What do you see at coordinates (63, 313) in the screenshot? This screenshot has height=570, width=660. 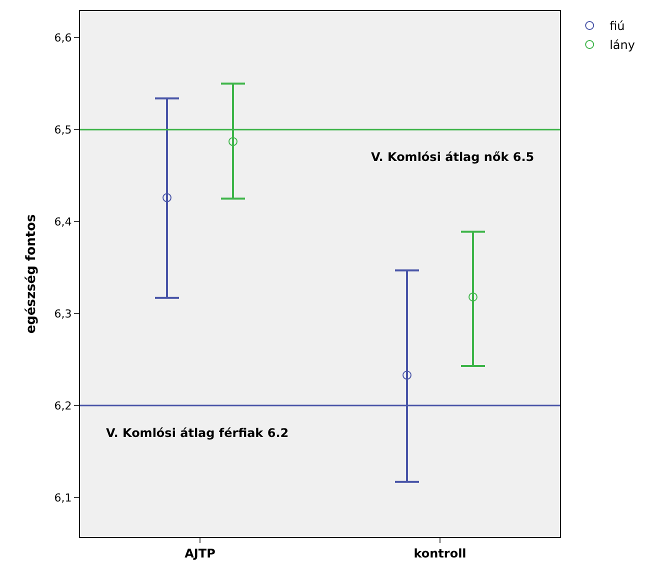 I see `y-tick-label: 6,3` at bounding box center [63, 313].